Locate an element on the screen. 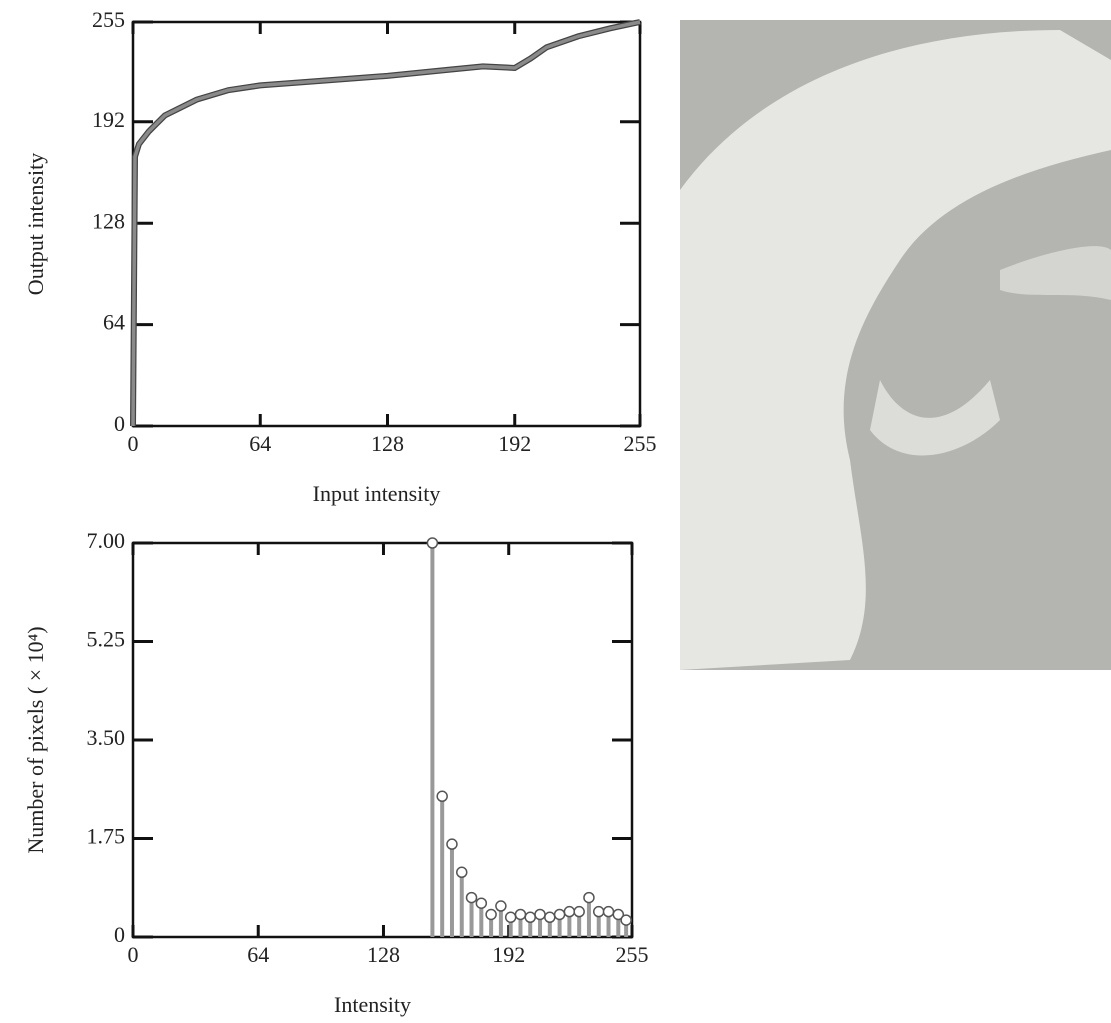  y-tick-label: 64 is located at coordinates (114, 322).